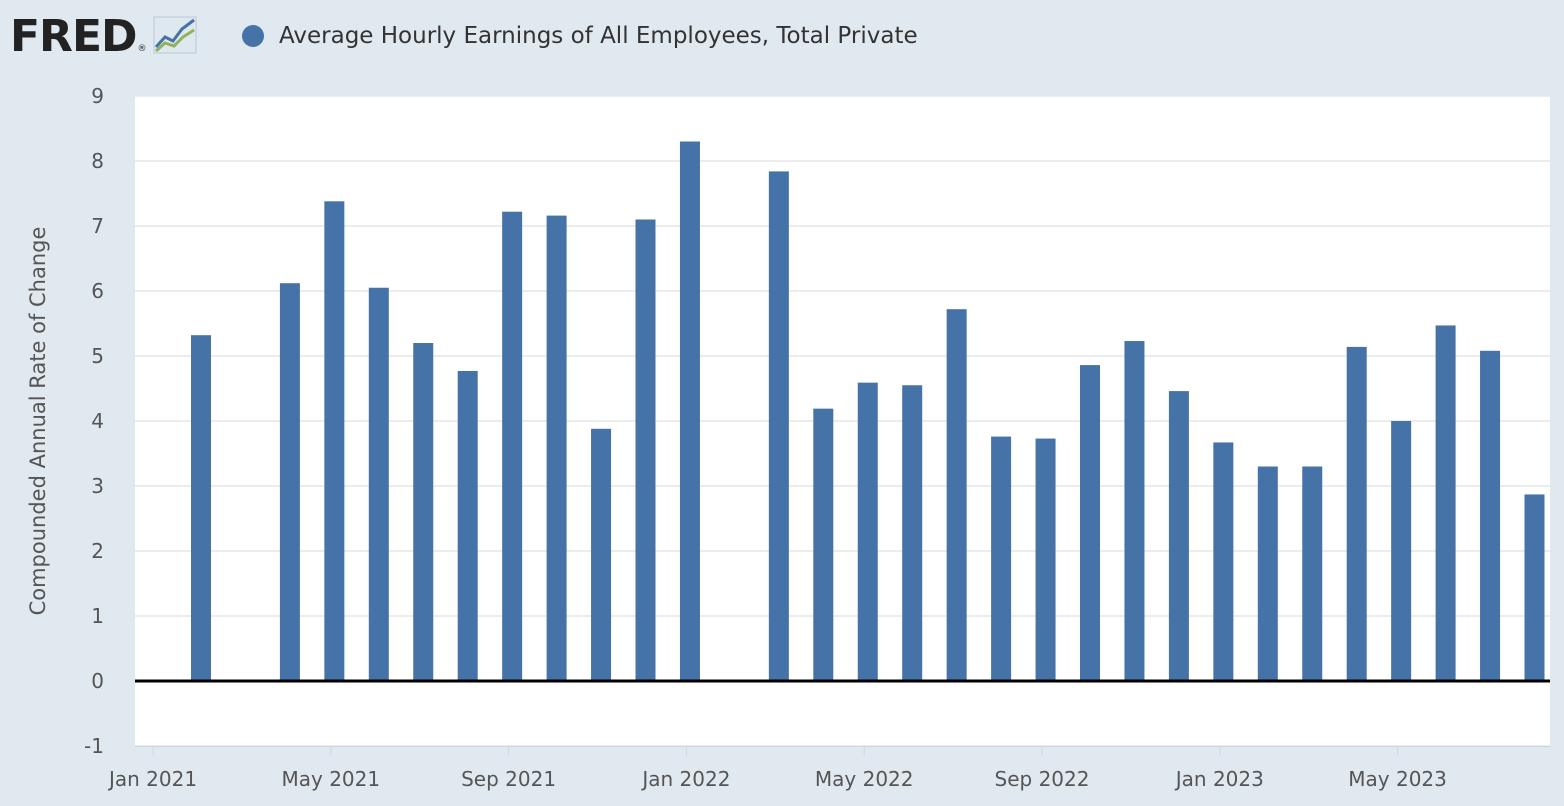  I want to click on y-tick-label: 9, so click(97, 96).